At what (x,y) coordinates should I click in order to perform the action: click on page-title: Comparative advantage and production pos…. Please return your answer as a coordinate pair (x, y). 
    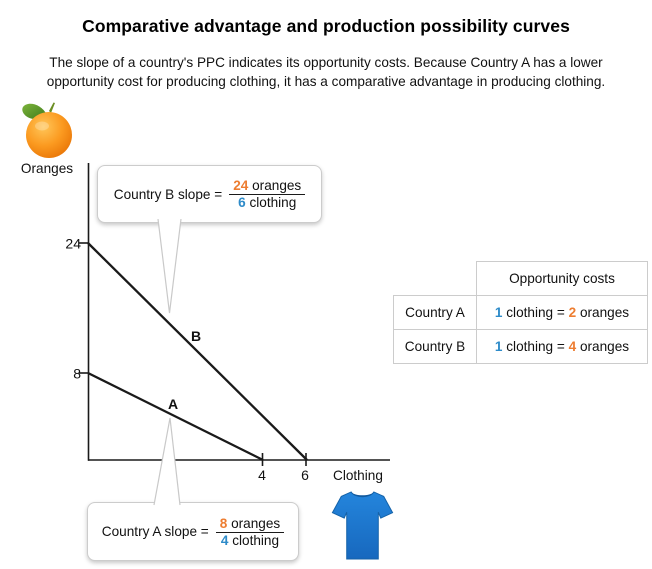
    Looking at the image, I should click on (326, 26).